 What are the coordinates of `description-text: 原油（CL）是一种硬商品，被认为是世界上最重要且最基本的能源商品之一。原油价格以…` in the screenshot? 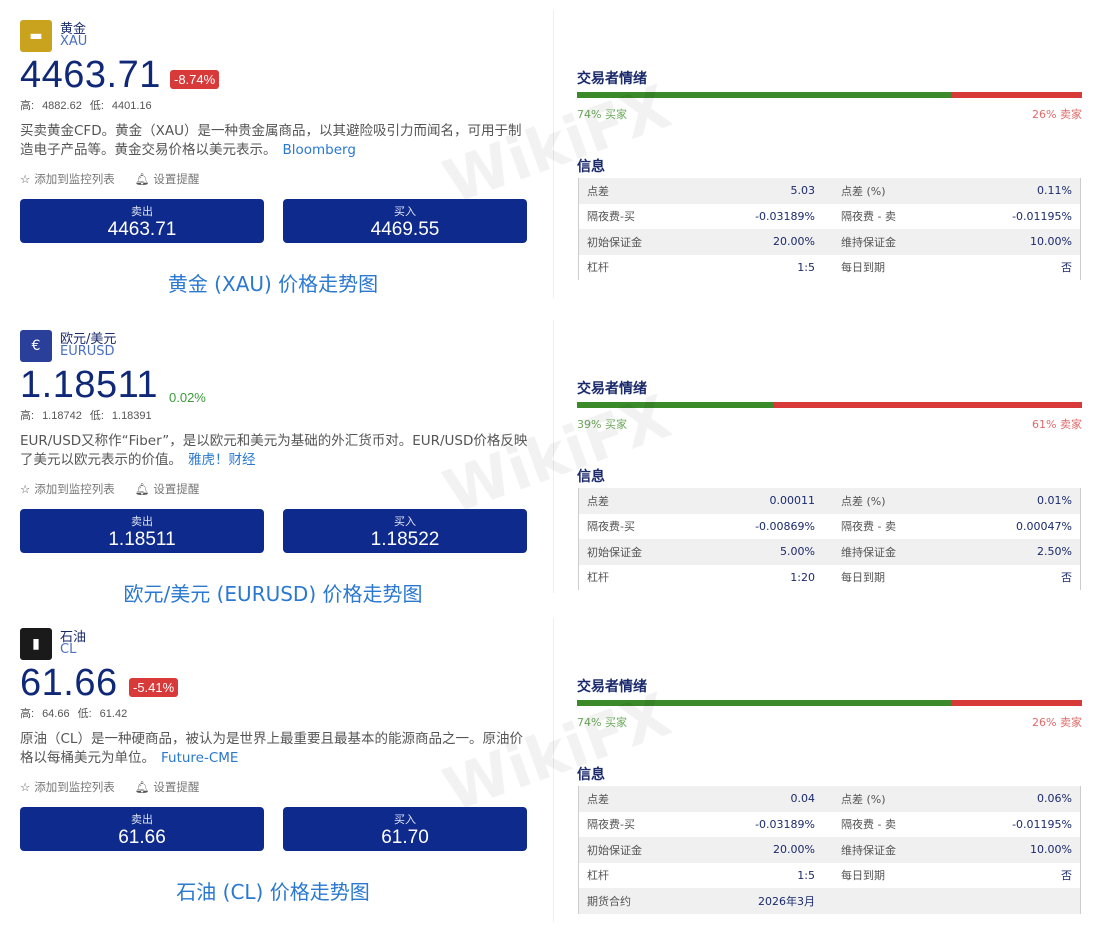 It's located at (271, 748).